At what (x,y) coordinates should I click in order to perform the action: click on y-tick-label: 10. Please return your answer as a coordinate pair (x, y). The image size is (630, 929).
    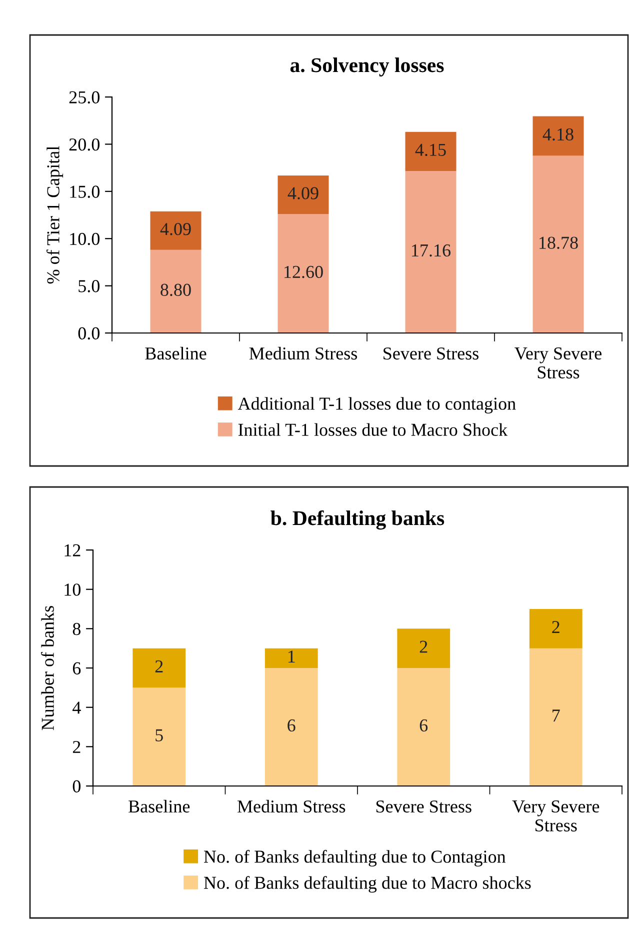
    Looking at the image, I should click on (72, 590).